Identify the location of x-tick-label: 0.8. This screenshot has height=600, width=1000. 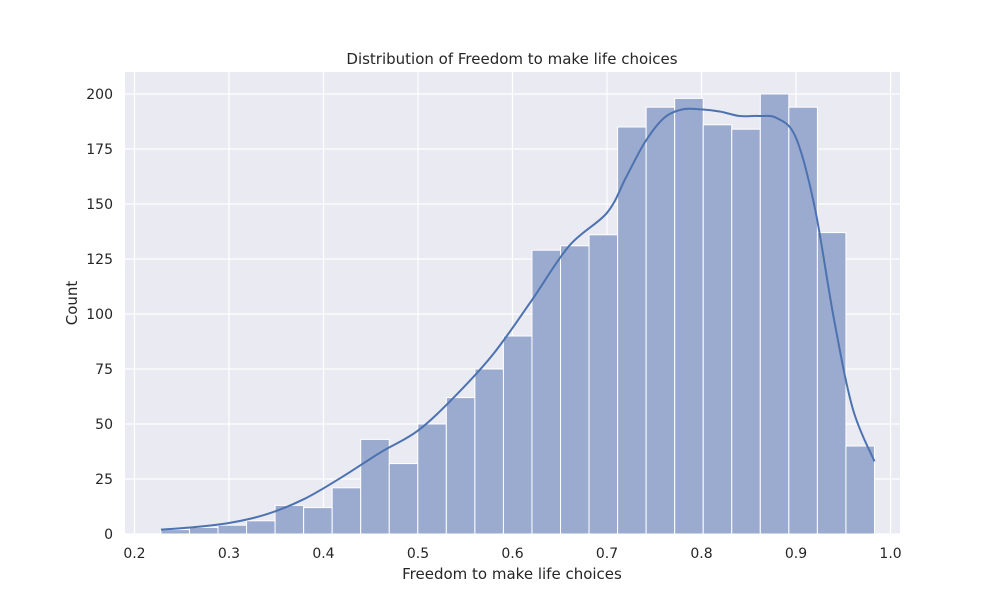
(701, 554).